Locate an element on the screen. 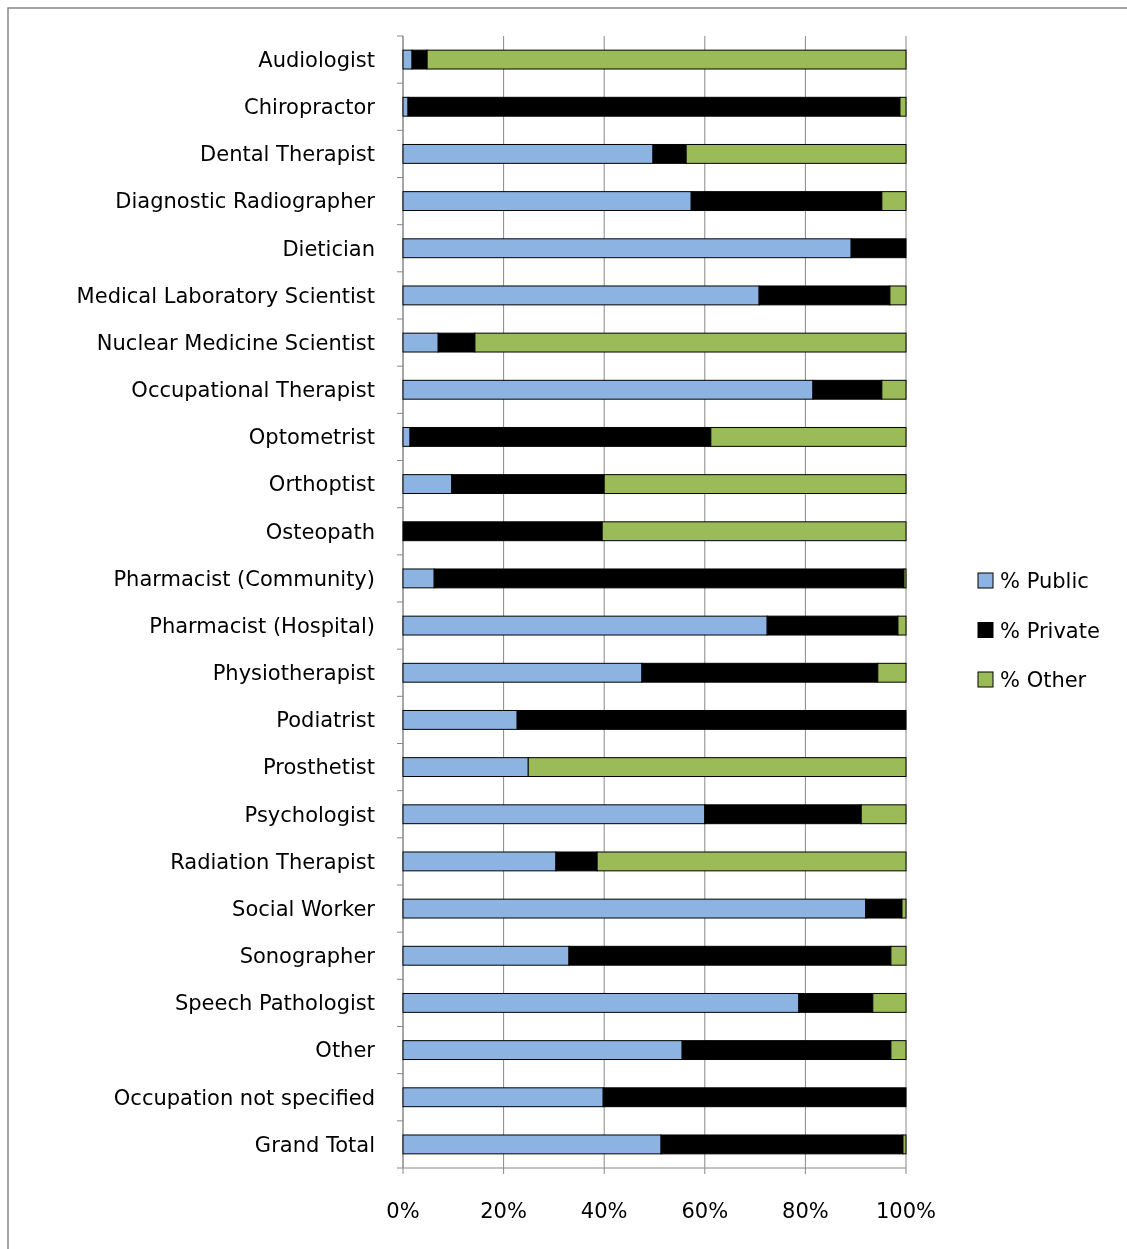 The height and width of the screenshot is (1249, 1127). y-tick-label: Dietician is located at coordinates (328, 248).